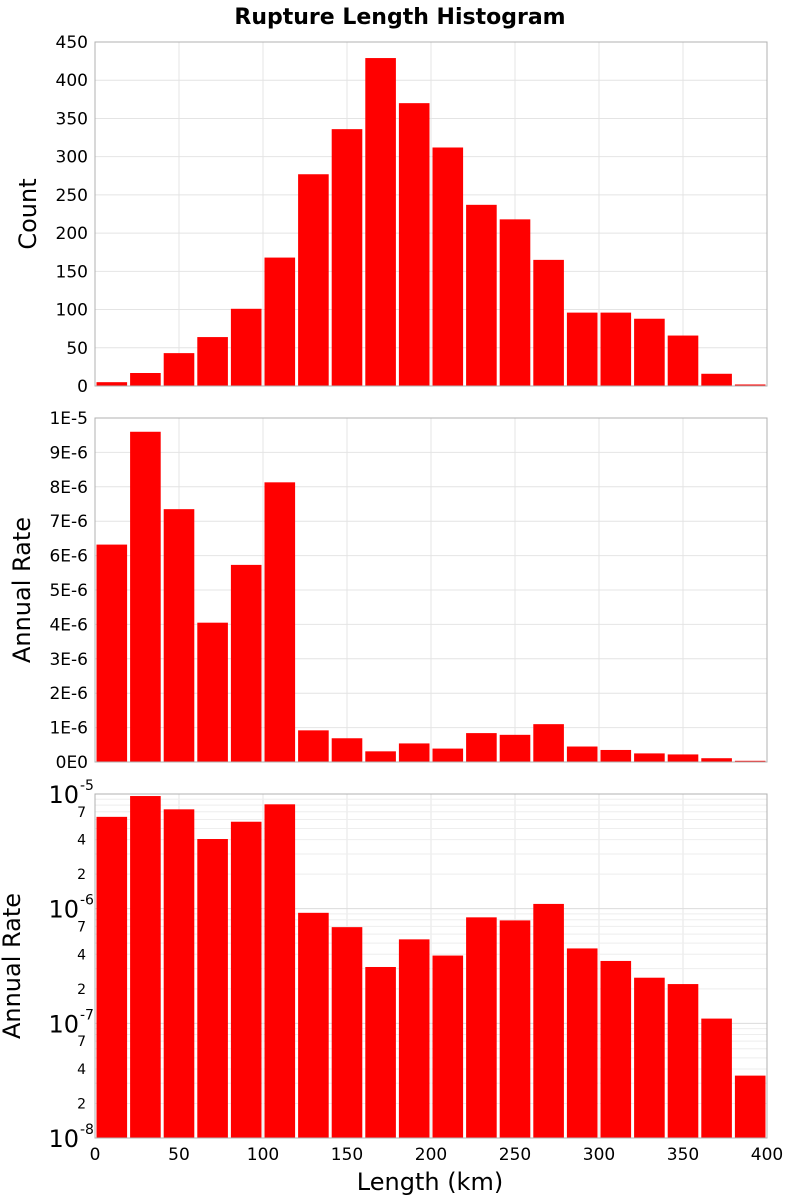 This screenshot has height=1200, width=800. Describe the element at coordinates (87, 1015) in the screenshot. I see `y-tick-exponent: -7` at that location.